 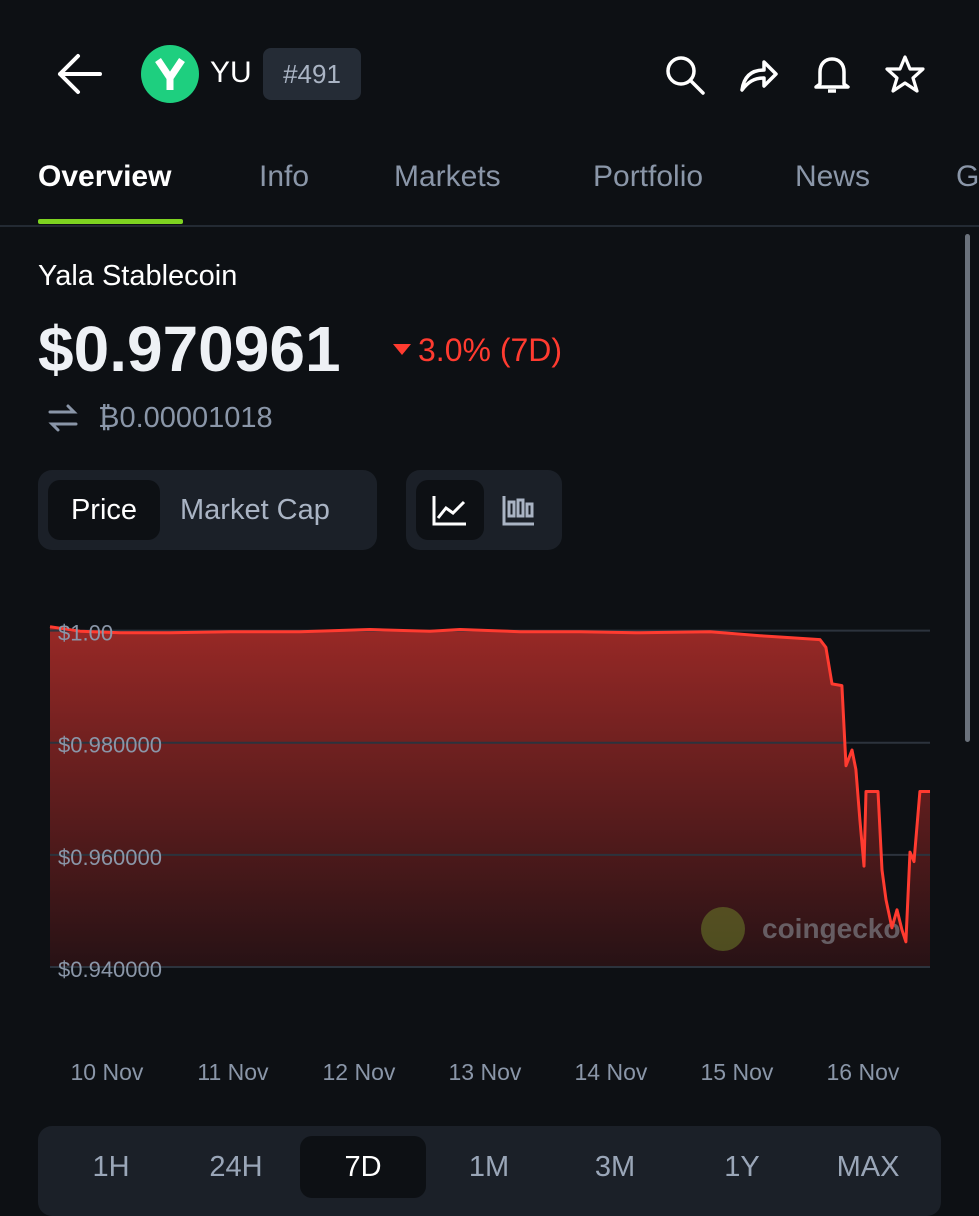 What do you see at coordinates (905, 74) in the screenshot?
I see `favorite-icon` at bounding box center [905, 74].